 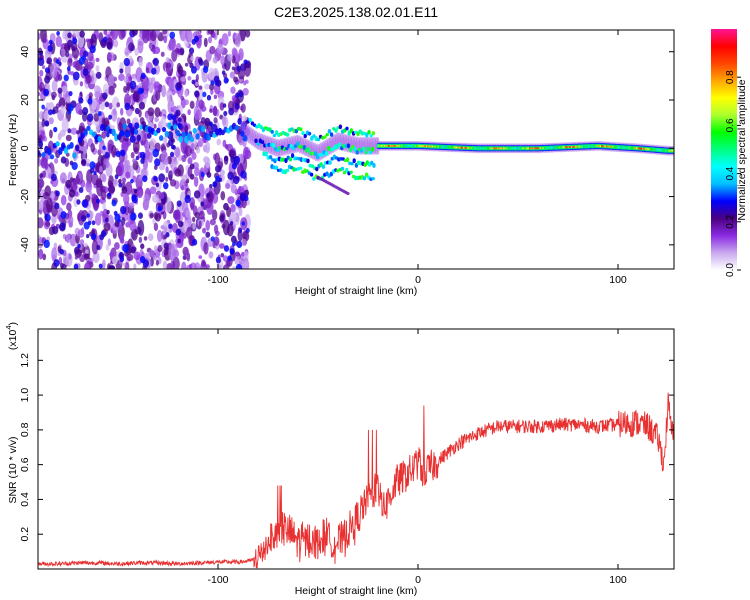 I want to click on snr-y-multiplier: (x104), so click(x=11, y=336).